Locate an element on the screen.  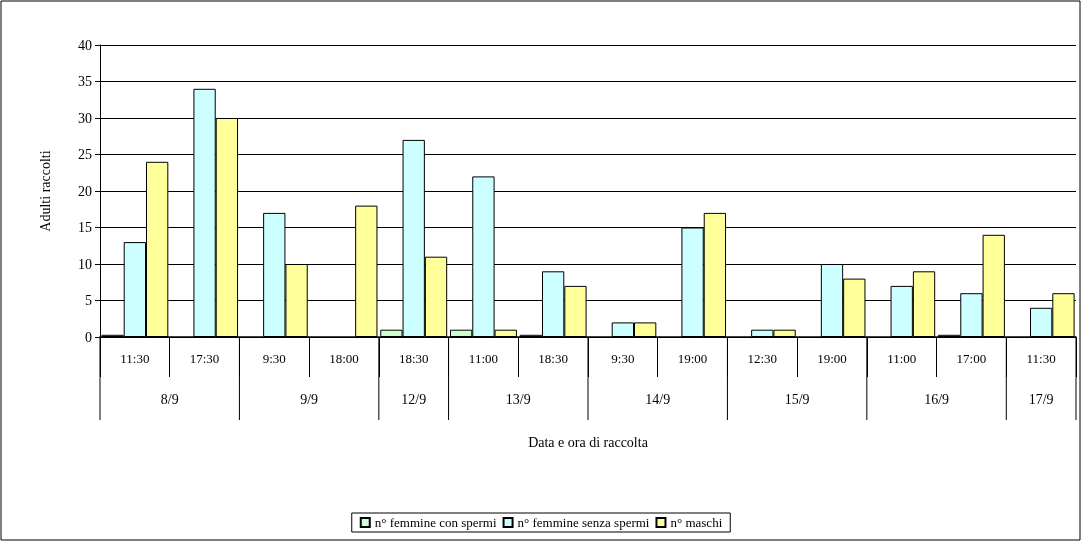
legend-label: n° femmine senza spermi is located at coordinates (583, 522).